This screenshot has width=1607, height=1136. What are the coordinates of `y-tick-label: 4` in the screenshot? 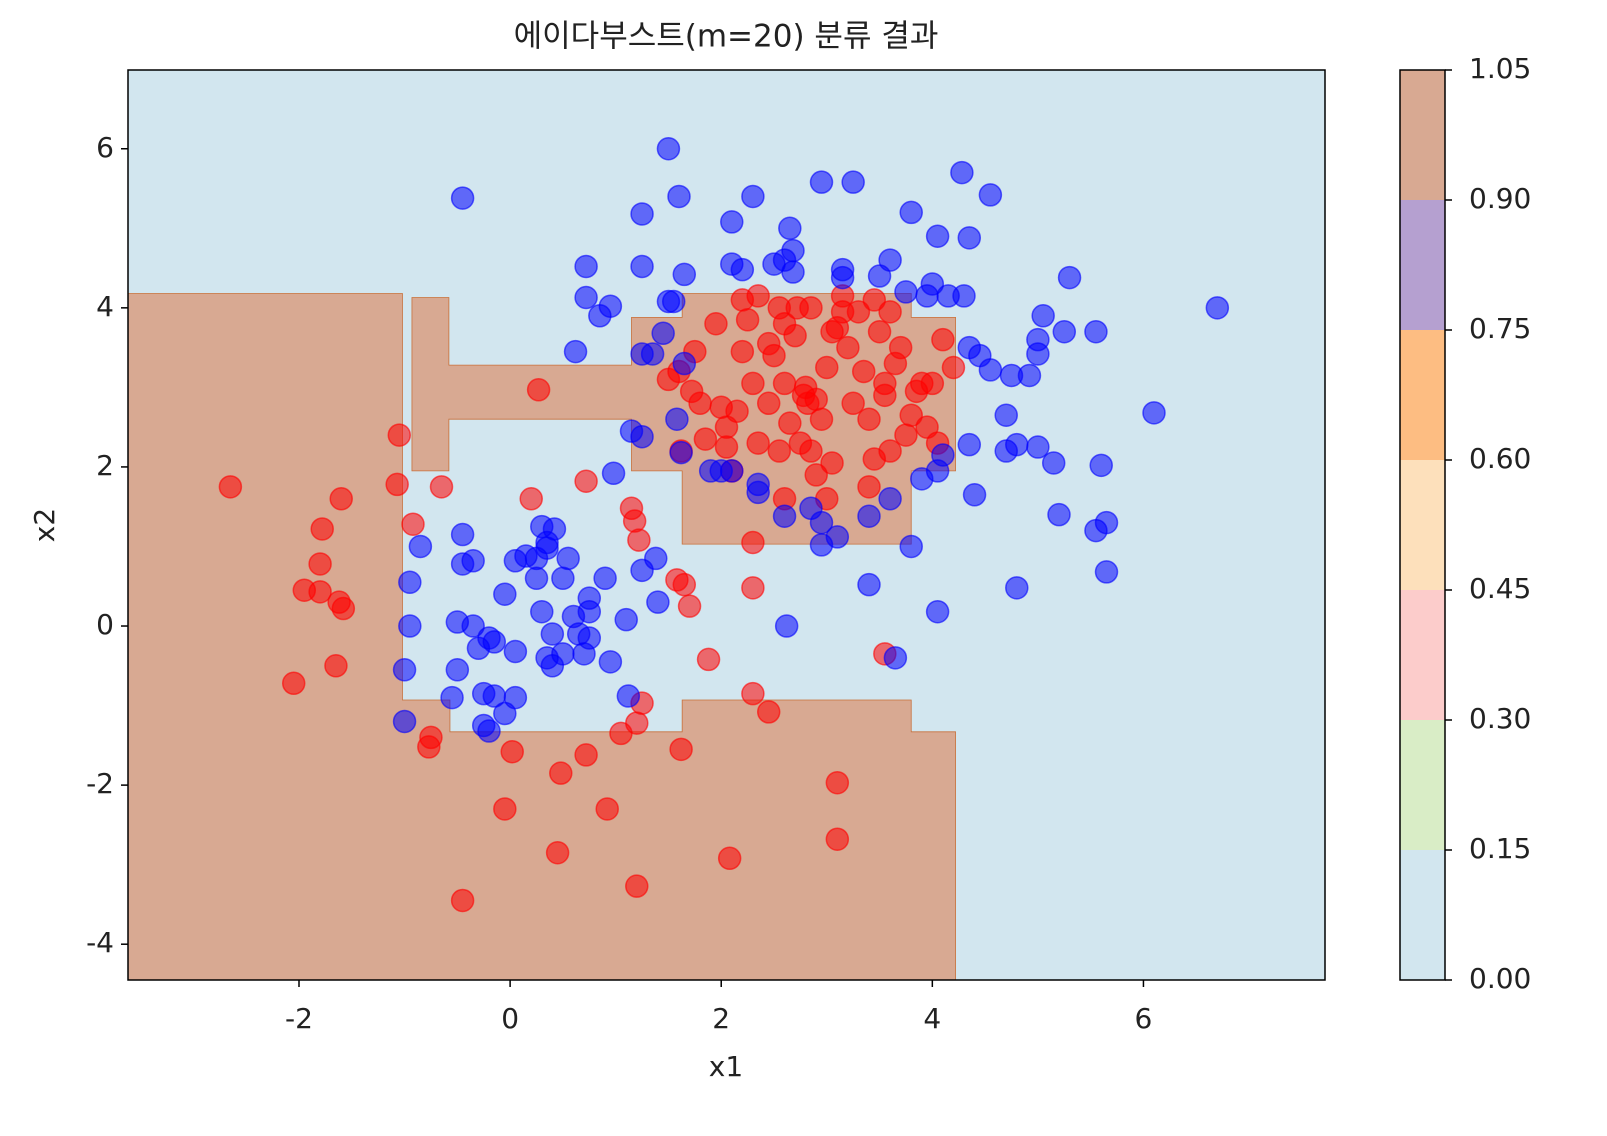 It's located at (105, 306).